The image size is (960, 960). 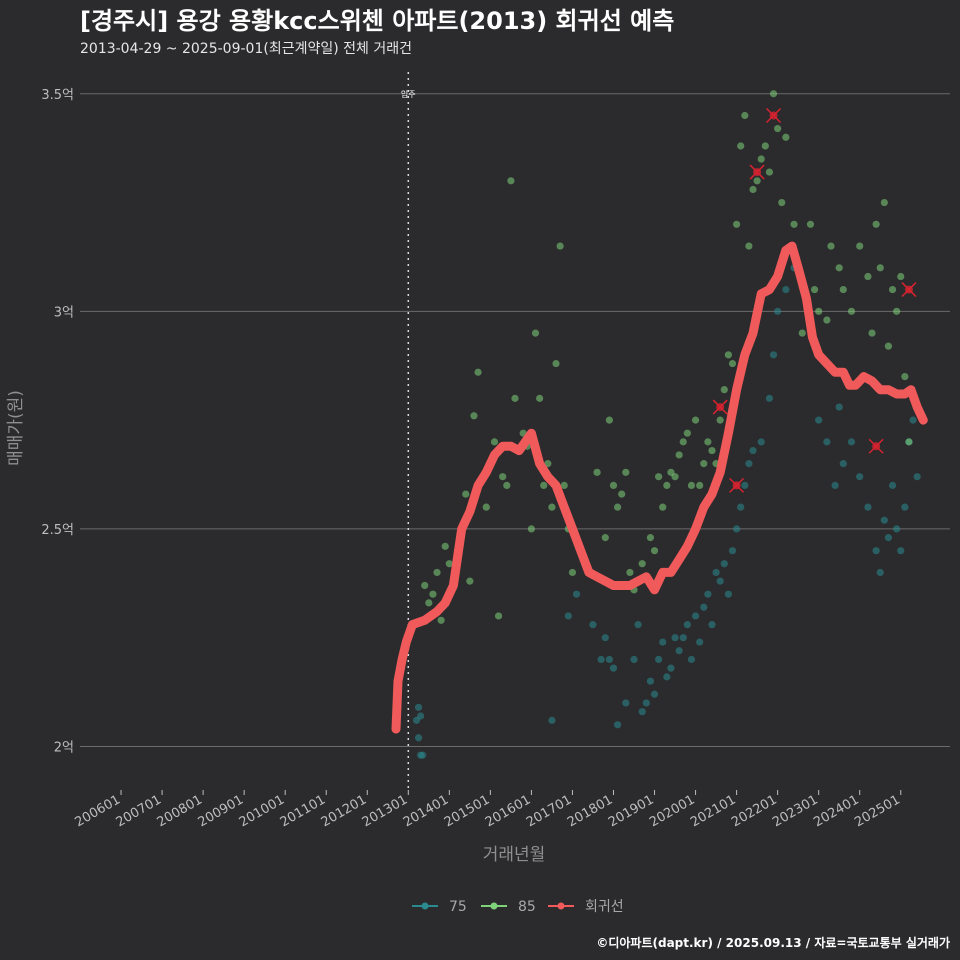 What do you see at coordinates (439, 907) in the screenshot?
I see `legend-item-75: 75` at bounding box center [439, 907].